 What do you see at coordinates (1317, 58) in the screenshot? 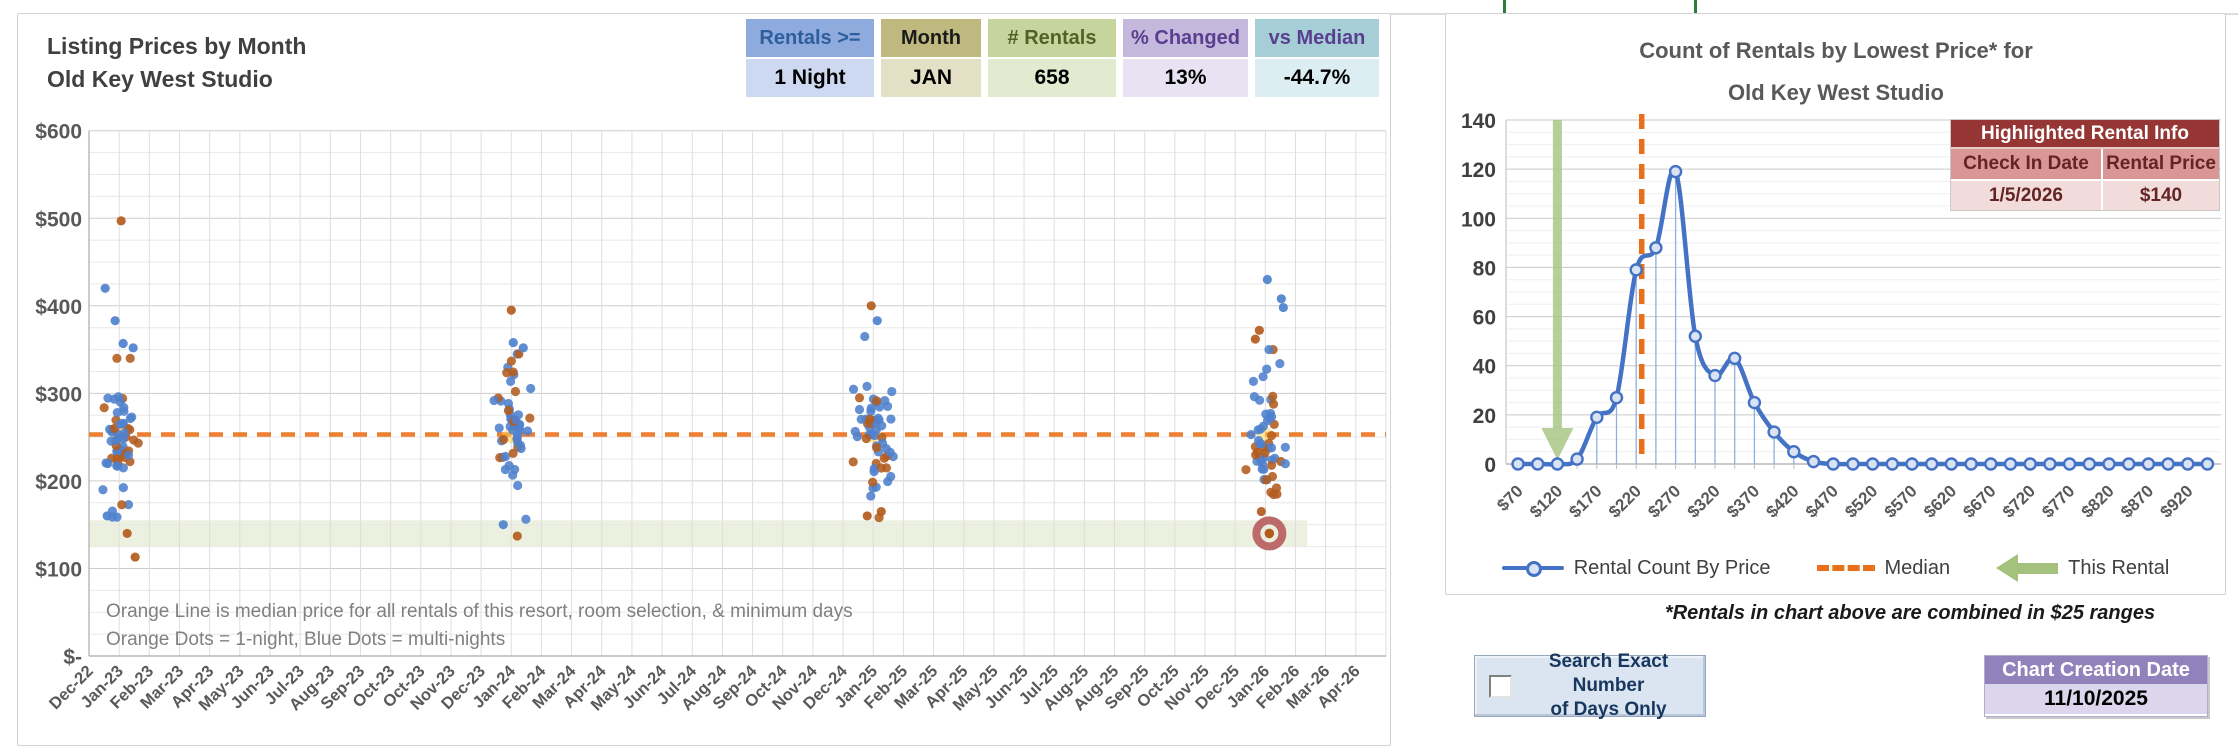
I see `summary-col-vs-median: vs Median -44.7%` at bounding box center [1317, 58].